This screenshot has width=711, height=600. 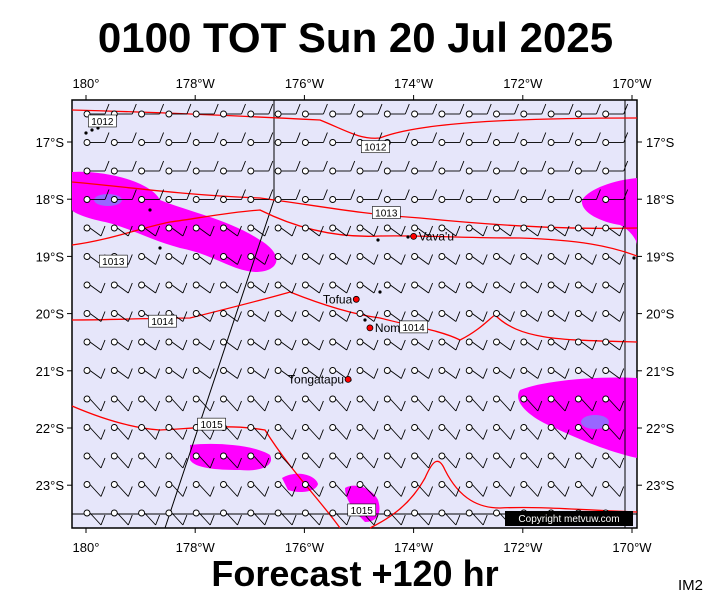 What do you see at coordinates (660, 314) in the screenshot?
I see `y-tick-label-right: 20°S` at bounding box center [660, 314].